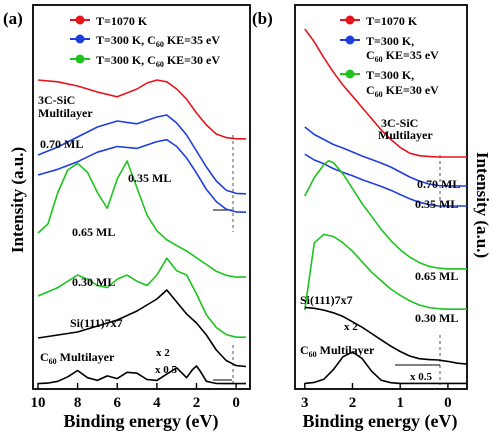 The width and height of the screenshot is (493, 436). Describe the element at coordinates (326, 300) in the screenshot. I see `annot-b-si: Si(111)7x7` at that location.